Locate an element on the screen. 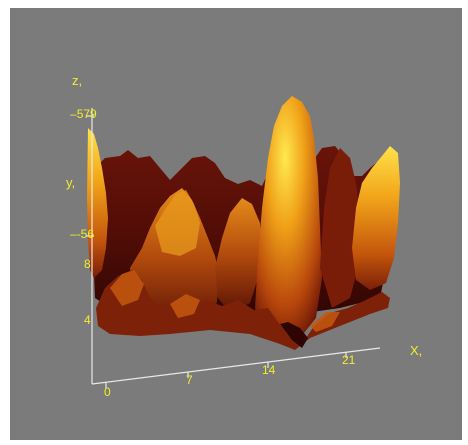 The height and width of the screenshot is (445, 468). x-tick-label-7: 7 is located at coordinates (189, 380).